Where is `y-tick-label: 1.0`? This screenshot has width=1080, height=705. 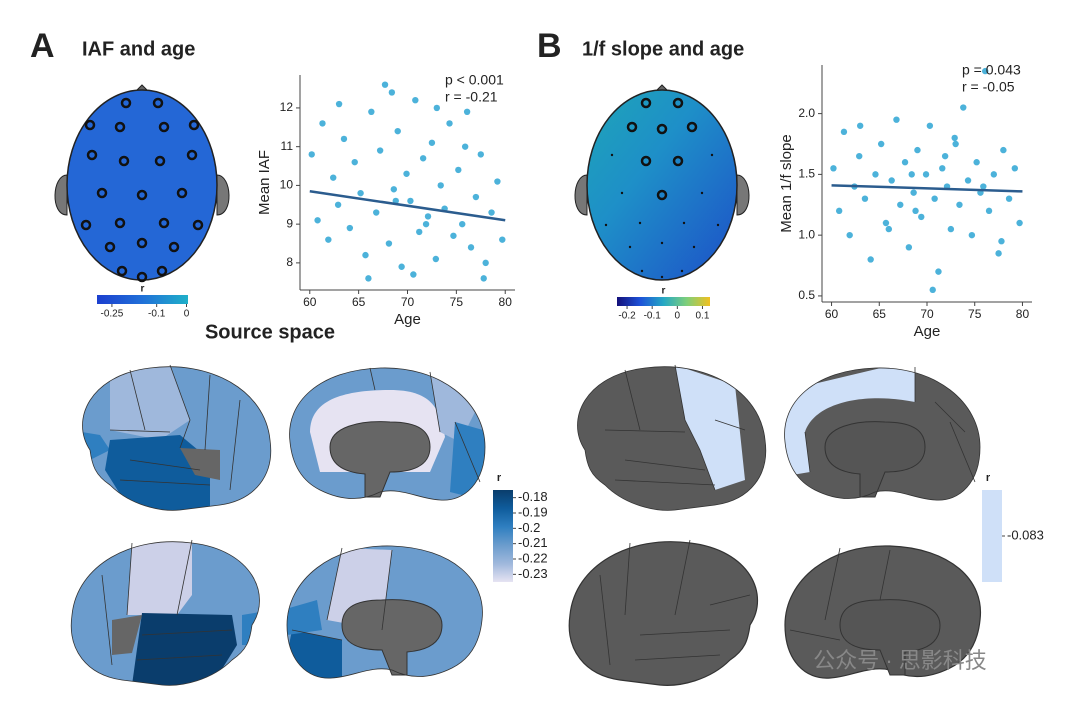
y-tick-label: 1.0 is located at coordinates (806, 234).